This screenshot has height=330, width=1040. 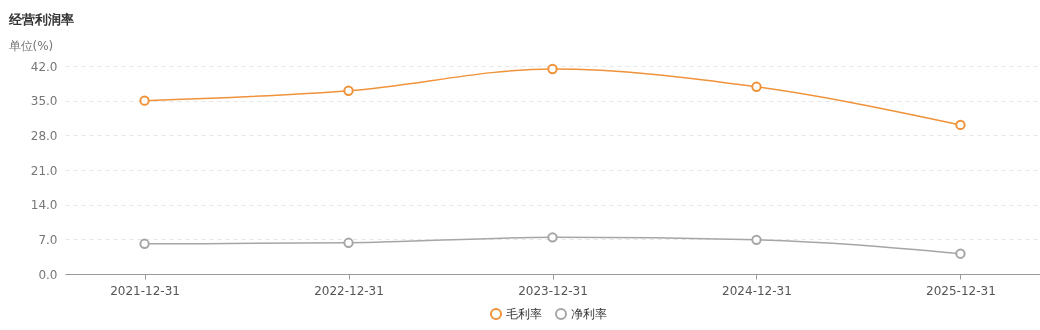 What do you see at coordinates (589, 314) in the screenshot?
I see `legend-label: 净利率` at bounding box center [589, 314].